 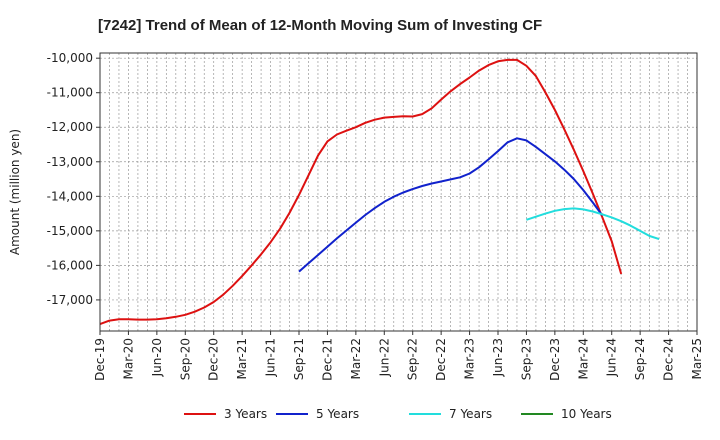 What do you see at coordinates (70, 93) in the screenshot?
I see `y-tick-label: -11,000` at bounding box center [70, 93].